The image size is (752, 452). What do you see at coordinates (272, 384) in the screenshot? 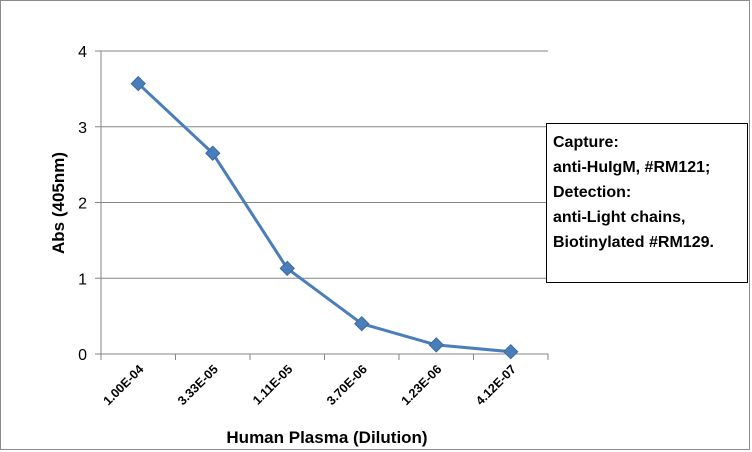
I see `x-tick-label: 1.11E-05` at bounding box center [272, 384].